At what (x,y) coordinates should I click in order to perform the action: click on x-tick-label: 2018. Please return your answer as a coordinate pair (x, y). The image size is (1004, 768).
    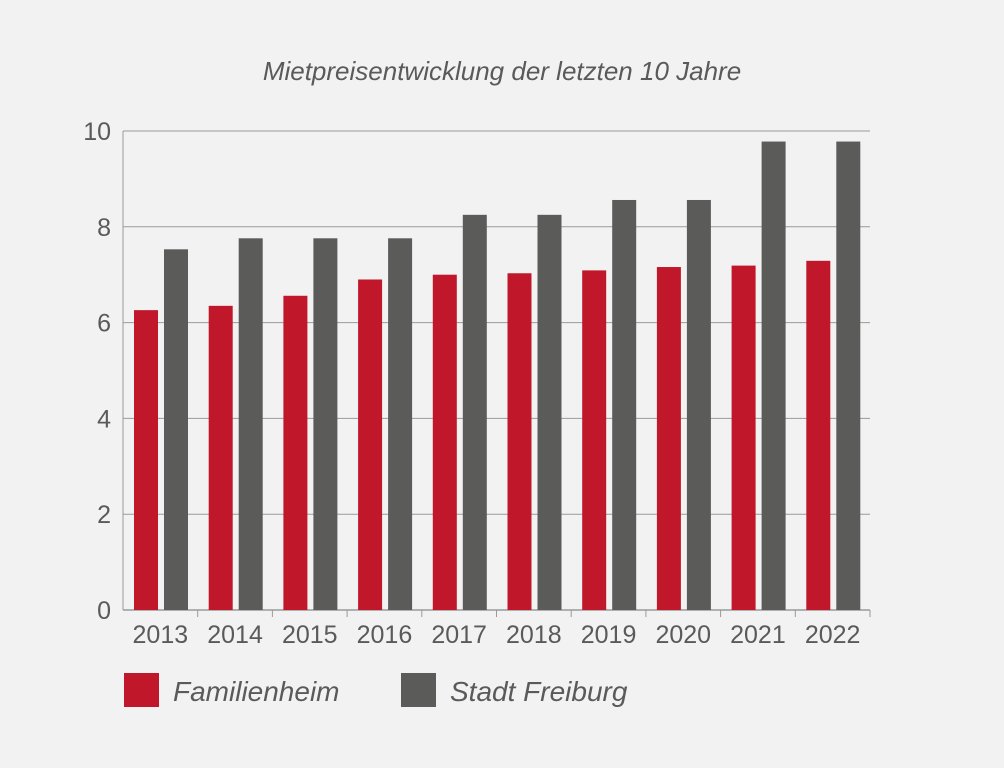
    Looking at the image, I should click on (534, 635).